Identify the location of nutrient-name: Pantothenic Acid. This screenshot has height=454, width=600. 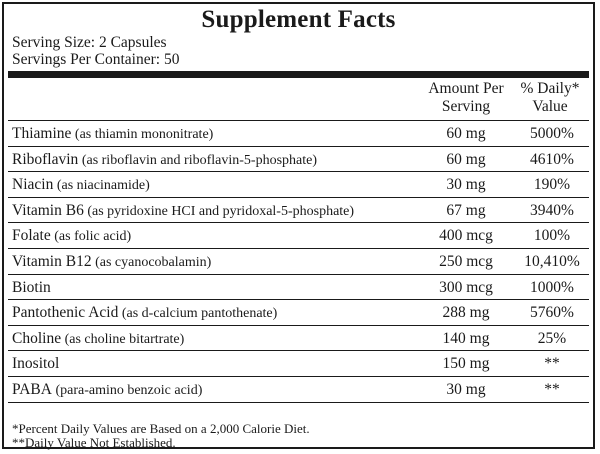
(65, 313).